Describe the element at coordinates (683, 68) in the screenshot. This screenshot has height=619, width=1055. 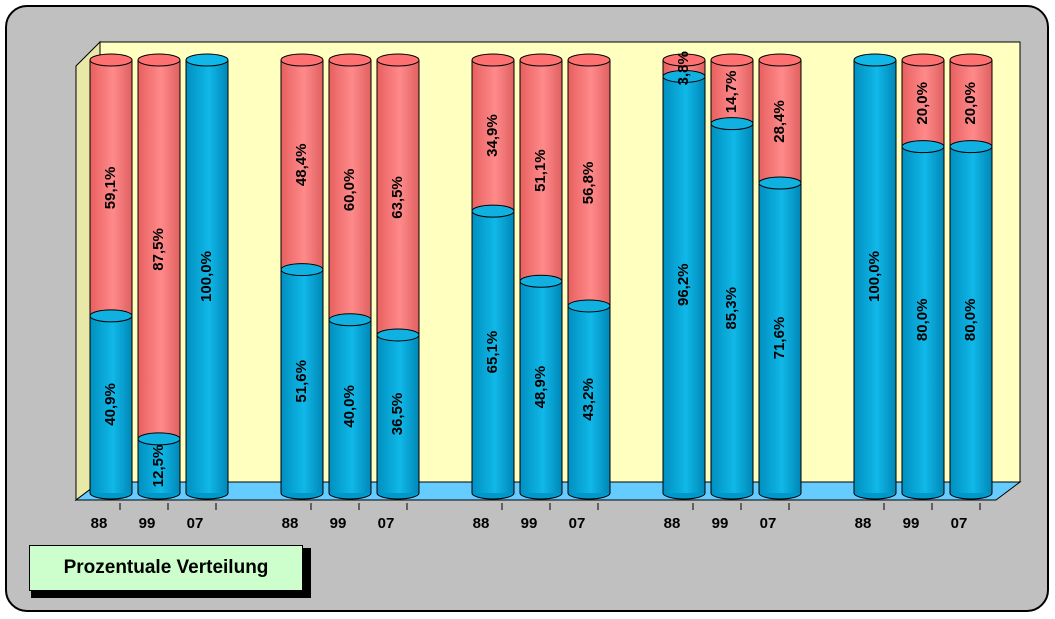
I see `data-label-red: 3,8%` at that location.